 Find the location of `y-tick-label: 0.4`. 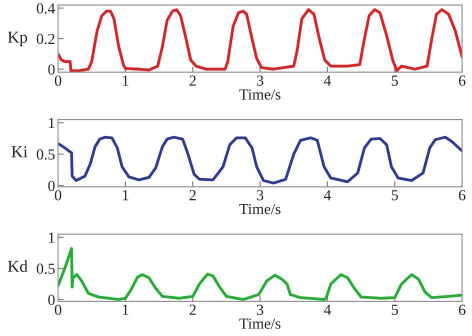

y-tick-label: 0.4 is located at coordinates (46, 8).